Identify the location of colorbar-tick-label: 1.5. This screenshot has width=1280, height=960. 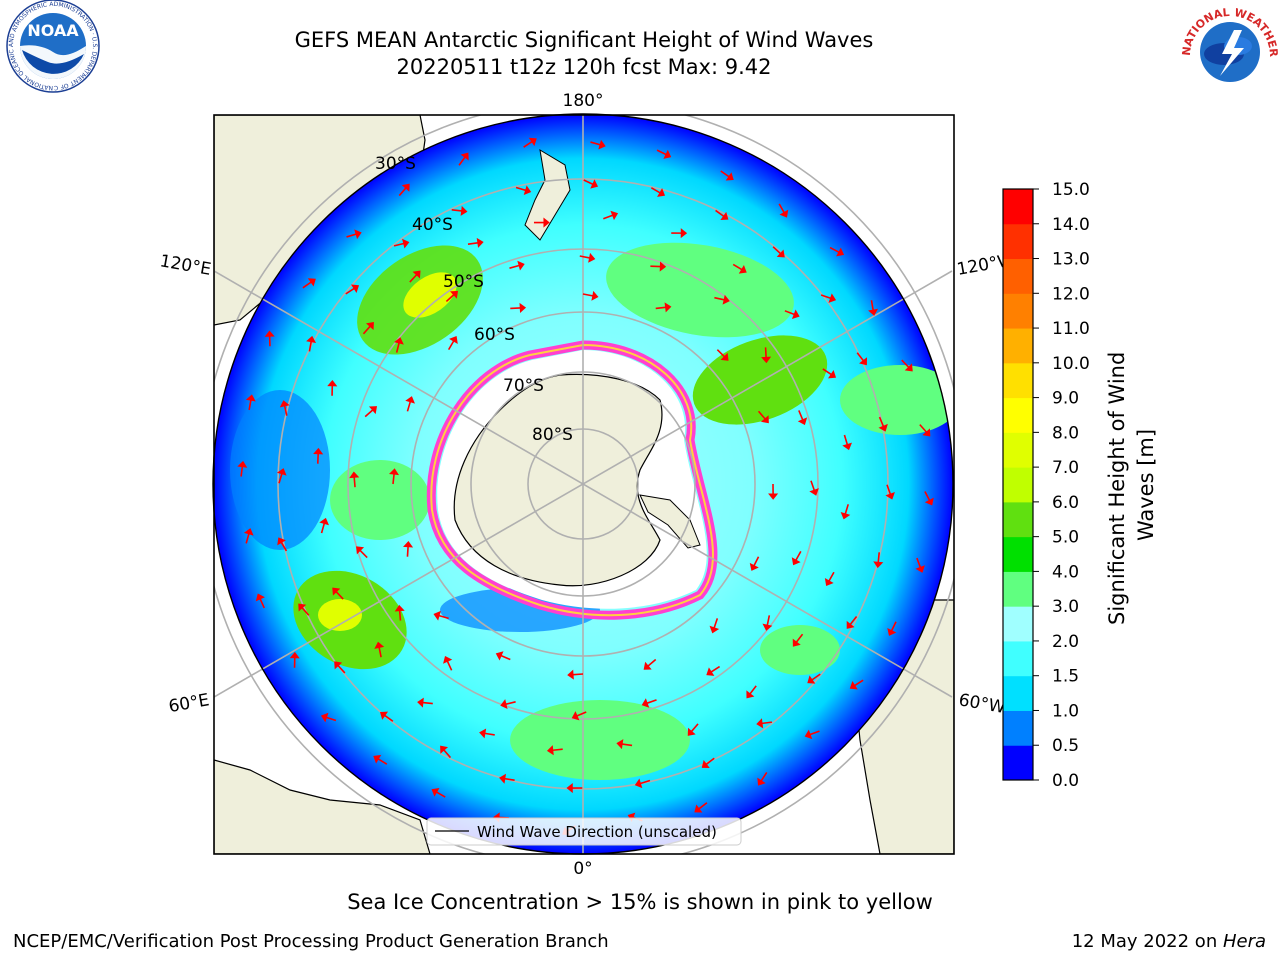
(1065, 677).